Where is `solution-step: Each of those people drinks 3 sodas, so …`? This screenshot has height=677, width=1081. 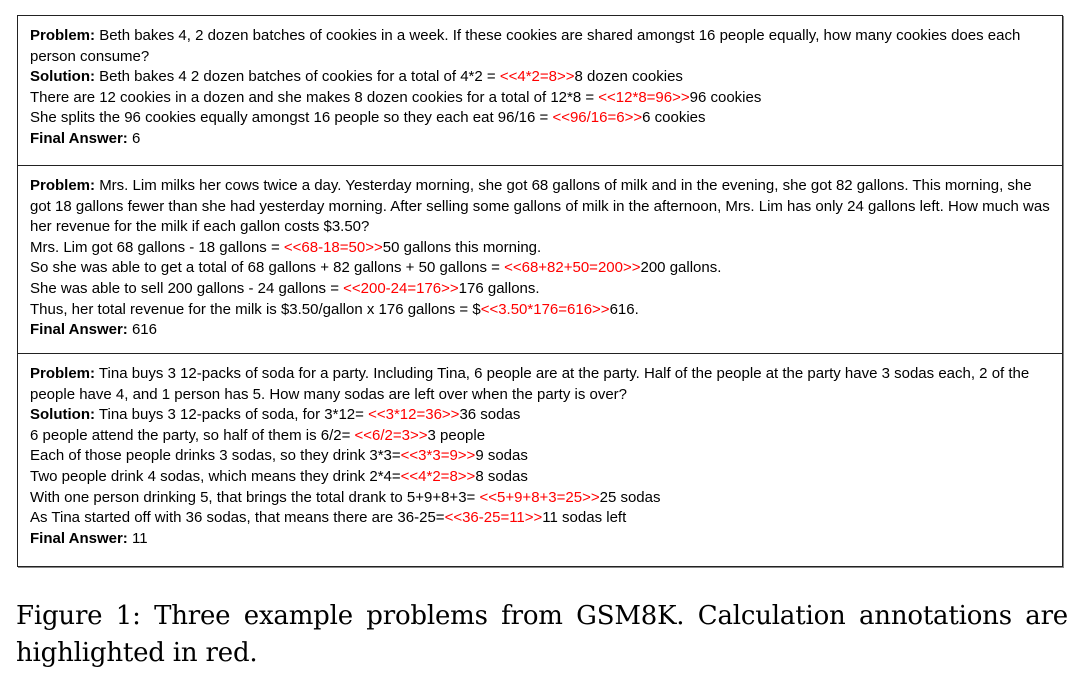
solution-step: Each of those people drinks 3 sodas, so … is located at coordinates (540, 456).